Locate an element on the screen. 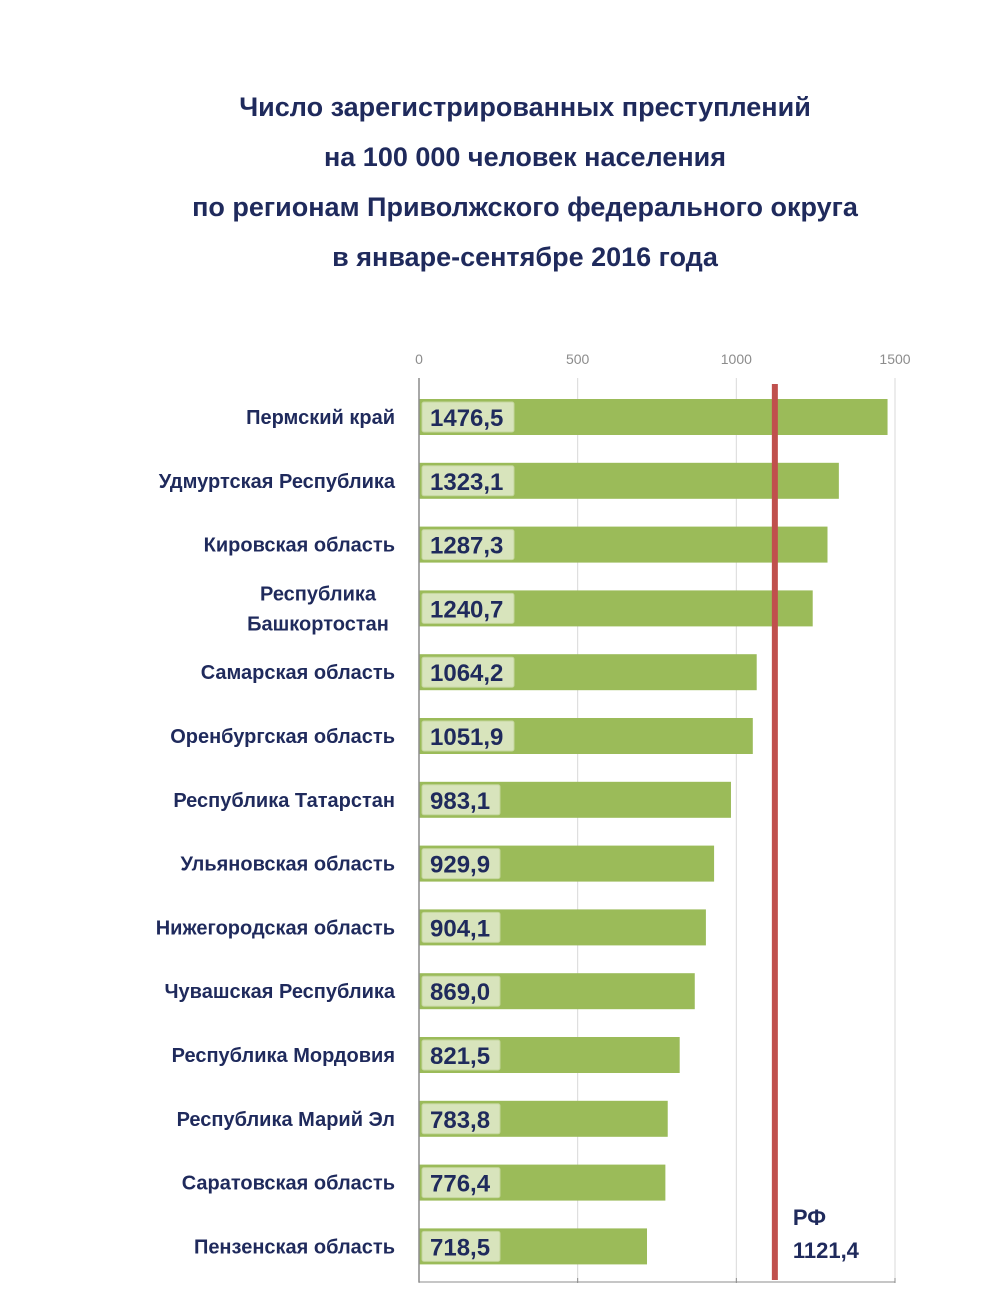  x-tick-label: 0 is located at coordinates (419, 359).